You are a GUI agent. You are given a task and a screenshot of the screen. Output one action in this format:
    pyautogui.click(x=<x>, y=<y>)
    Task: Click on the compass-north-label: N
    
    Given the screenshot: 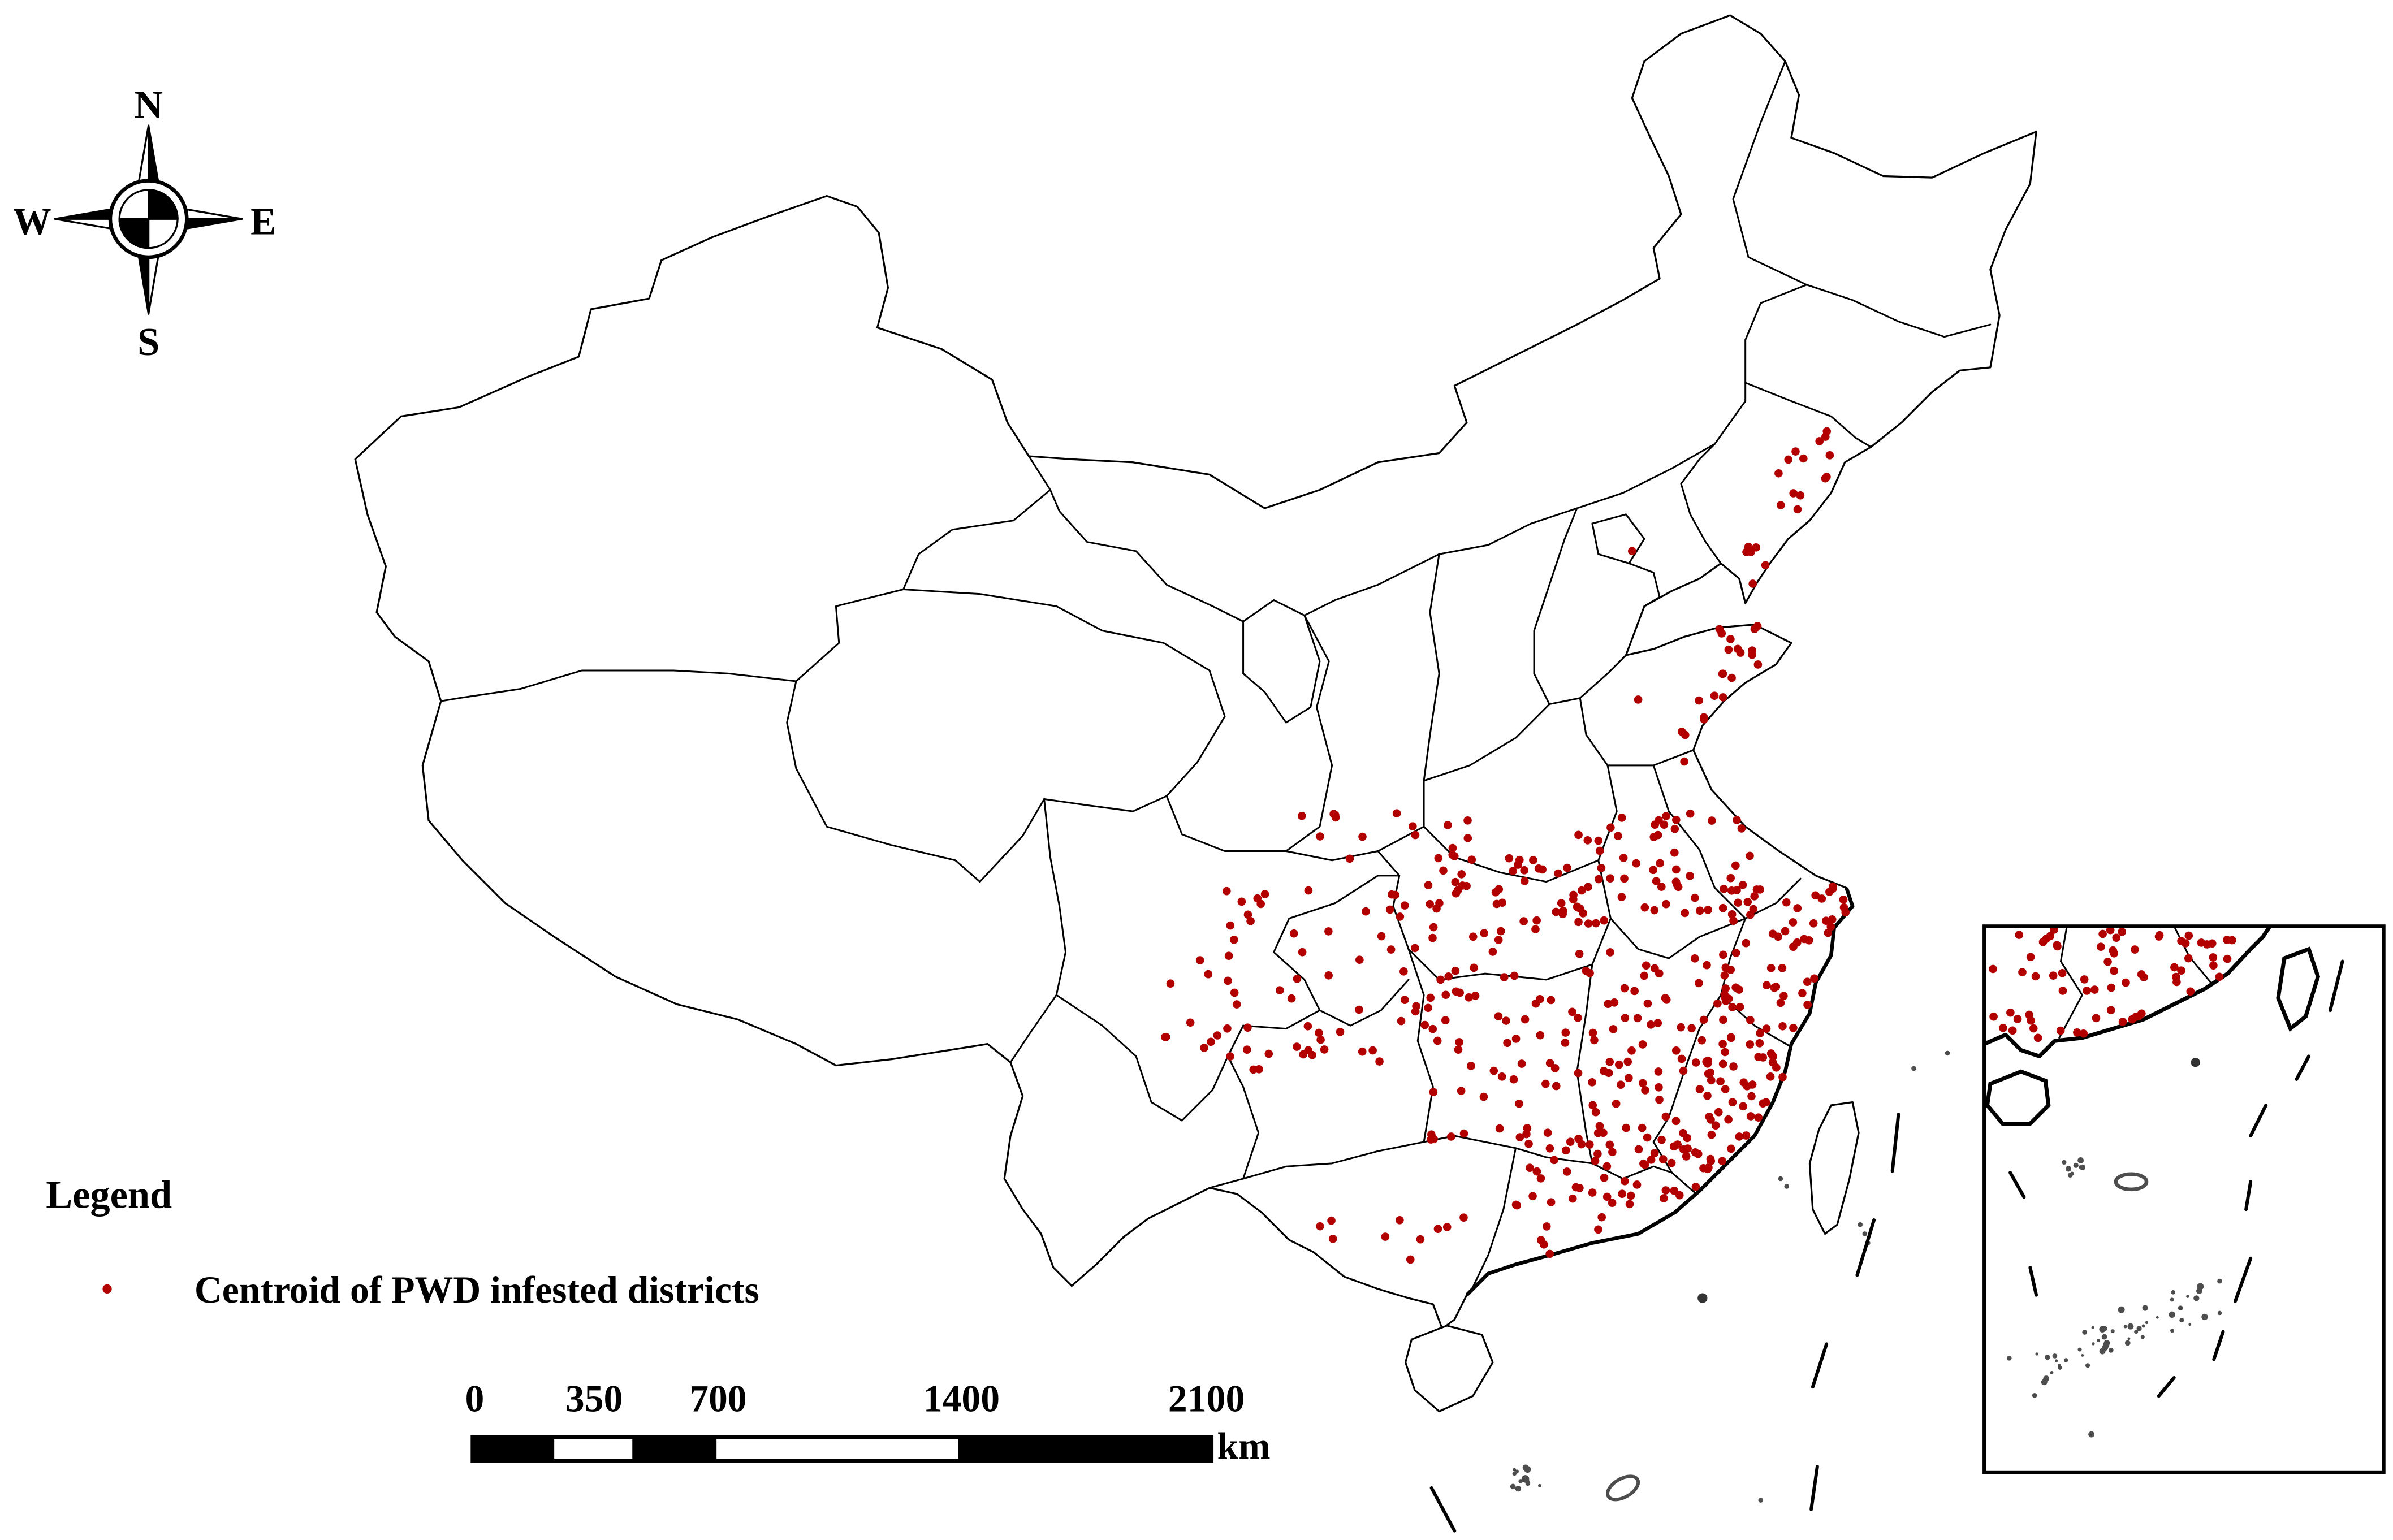 What is the action you would take?
    pyautogui.click(x=148, y=105)
    